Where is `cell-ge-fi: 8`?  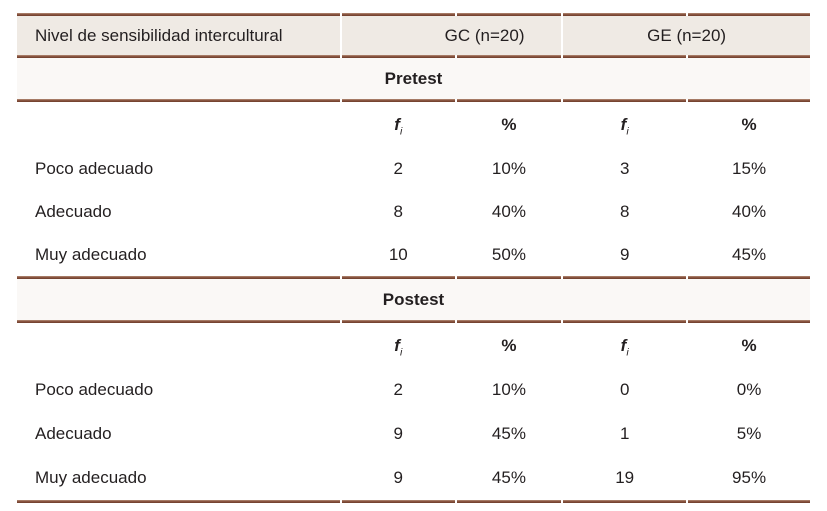
cell-ge-fi: 8 is located at coordinates (624, 211).